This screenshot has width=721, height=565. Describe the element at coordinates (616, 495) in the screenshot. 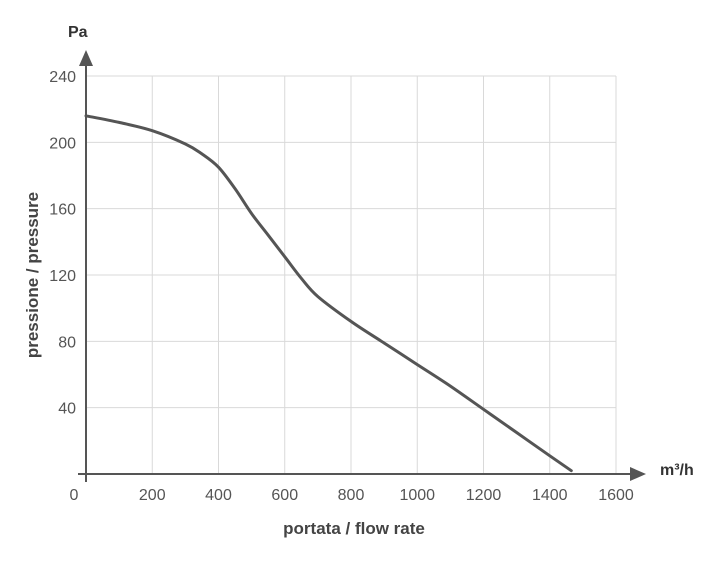

I see `x-tick-label: 1600` at that location.